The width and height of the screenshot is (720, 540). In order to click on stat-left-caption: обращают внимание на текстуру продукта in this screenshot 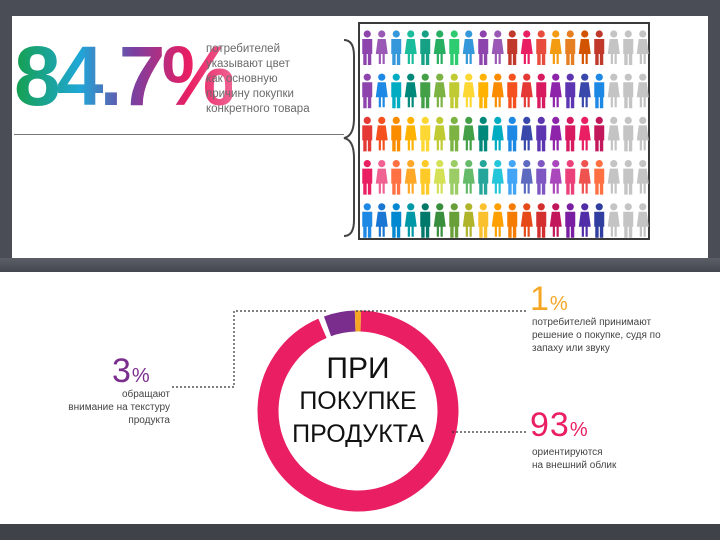, I will do `click(105, 407)`.